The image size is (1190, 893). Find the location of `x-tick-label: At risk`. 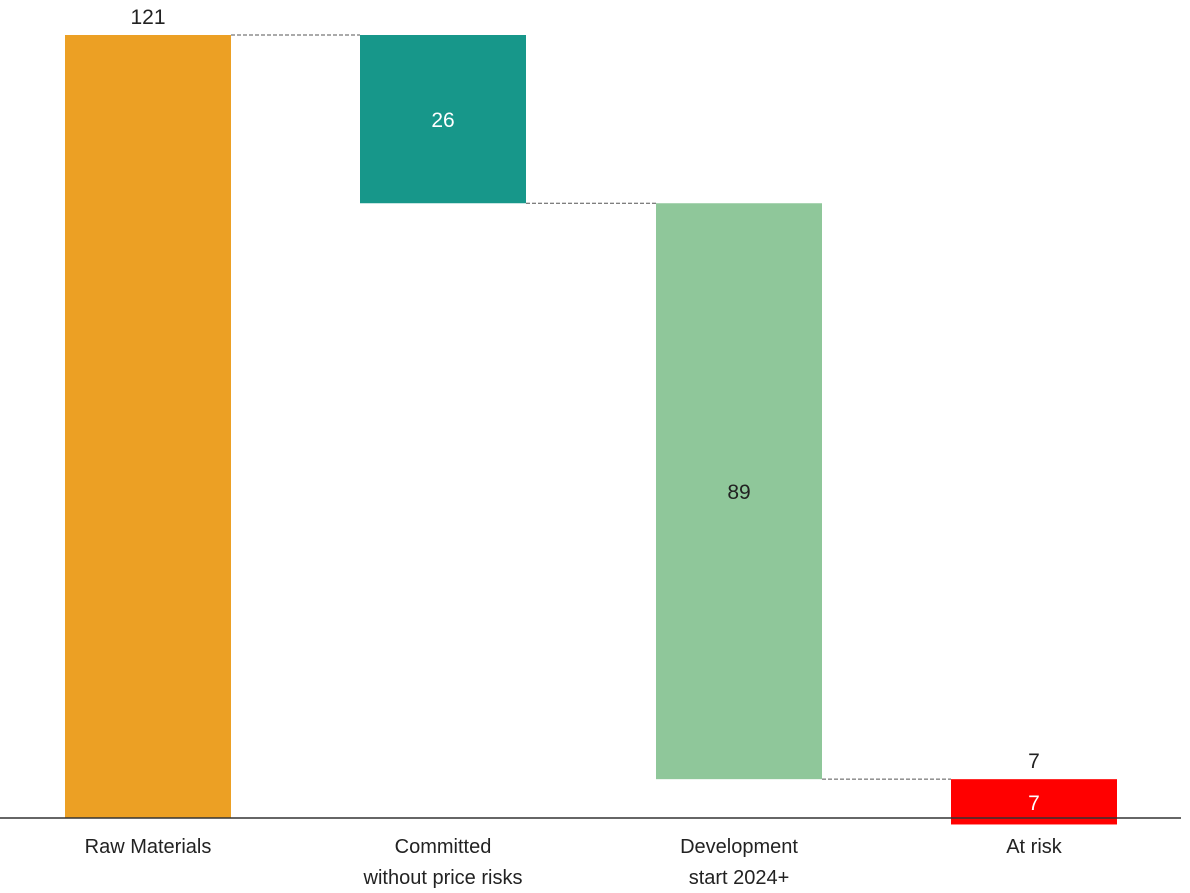

x-tick-label: At risk is located at coordinates (1034, 847).